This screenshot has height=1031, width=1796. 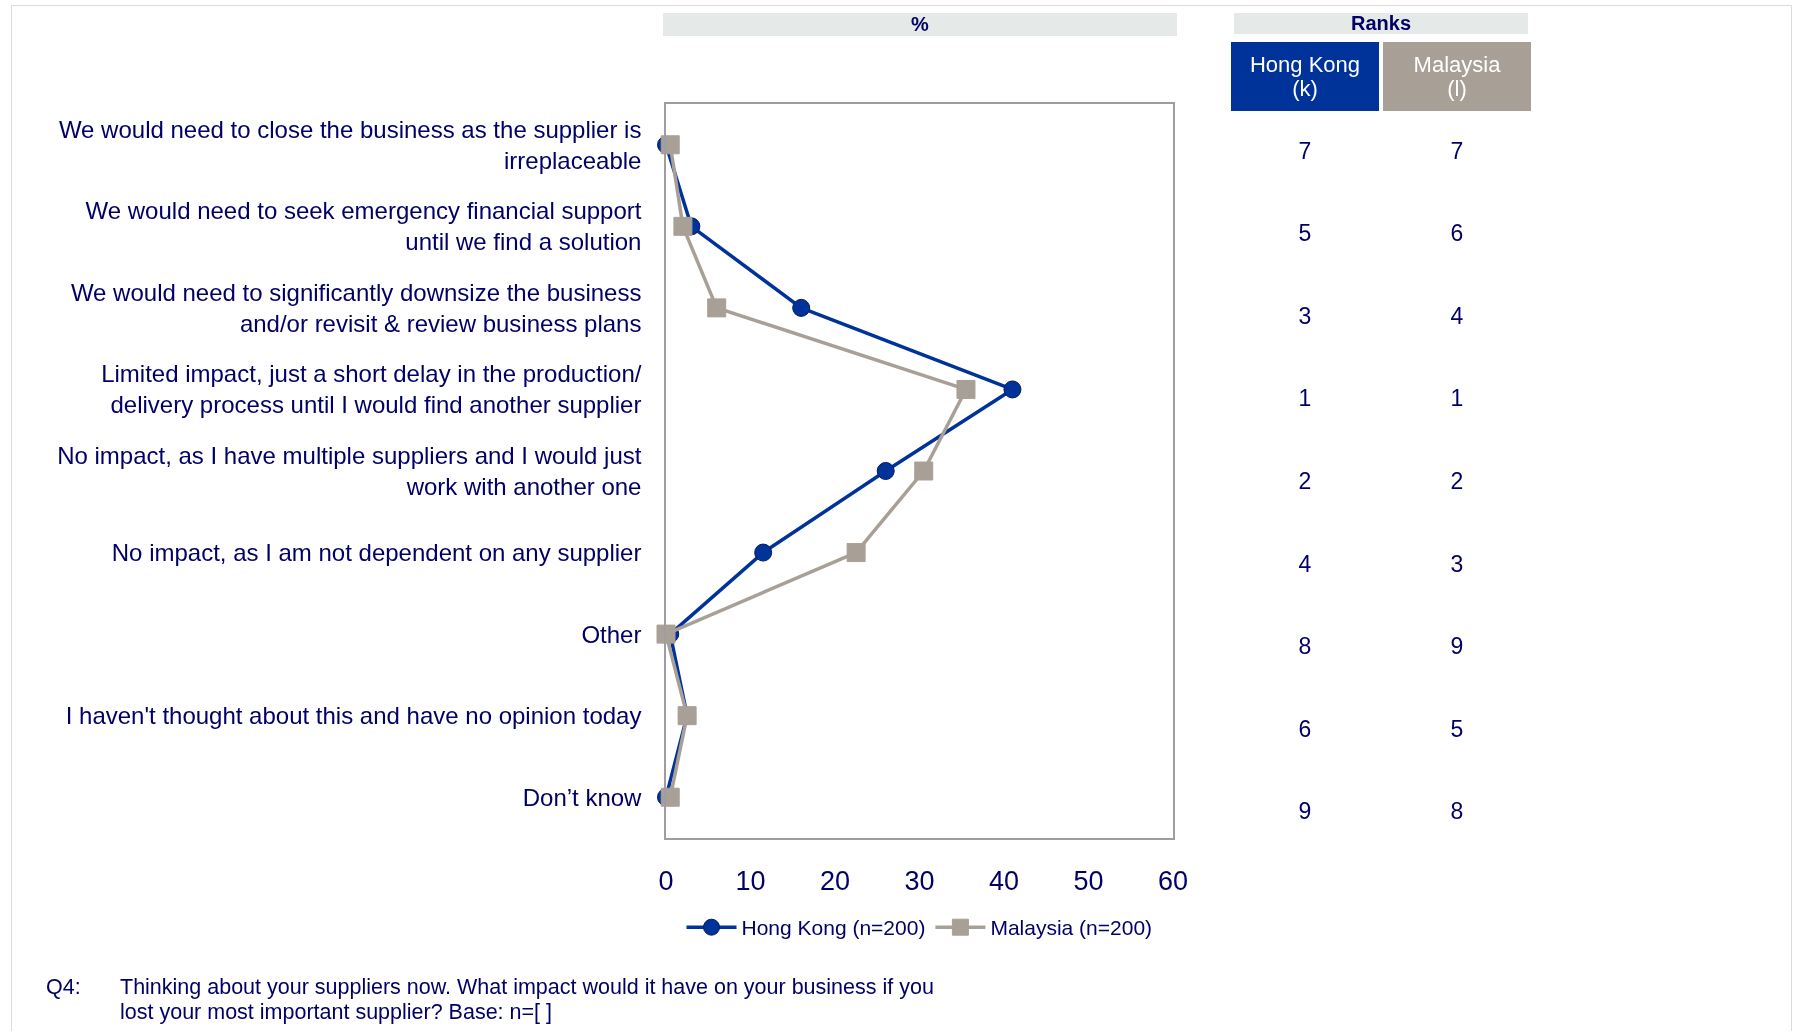 What do you see at coordinates (1381, 23) in the screenshot?
I see `chart-title: Ranks` at bounding box center [1381, 23].